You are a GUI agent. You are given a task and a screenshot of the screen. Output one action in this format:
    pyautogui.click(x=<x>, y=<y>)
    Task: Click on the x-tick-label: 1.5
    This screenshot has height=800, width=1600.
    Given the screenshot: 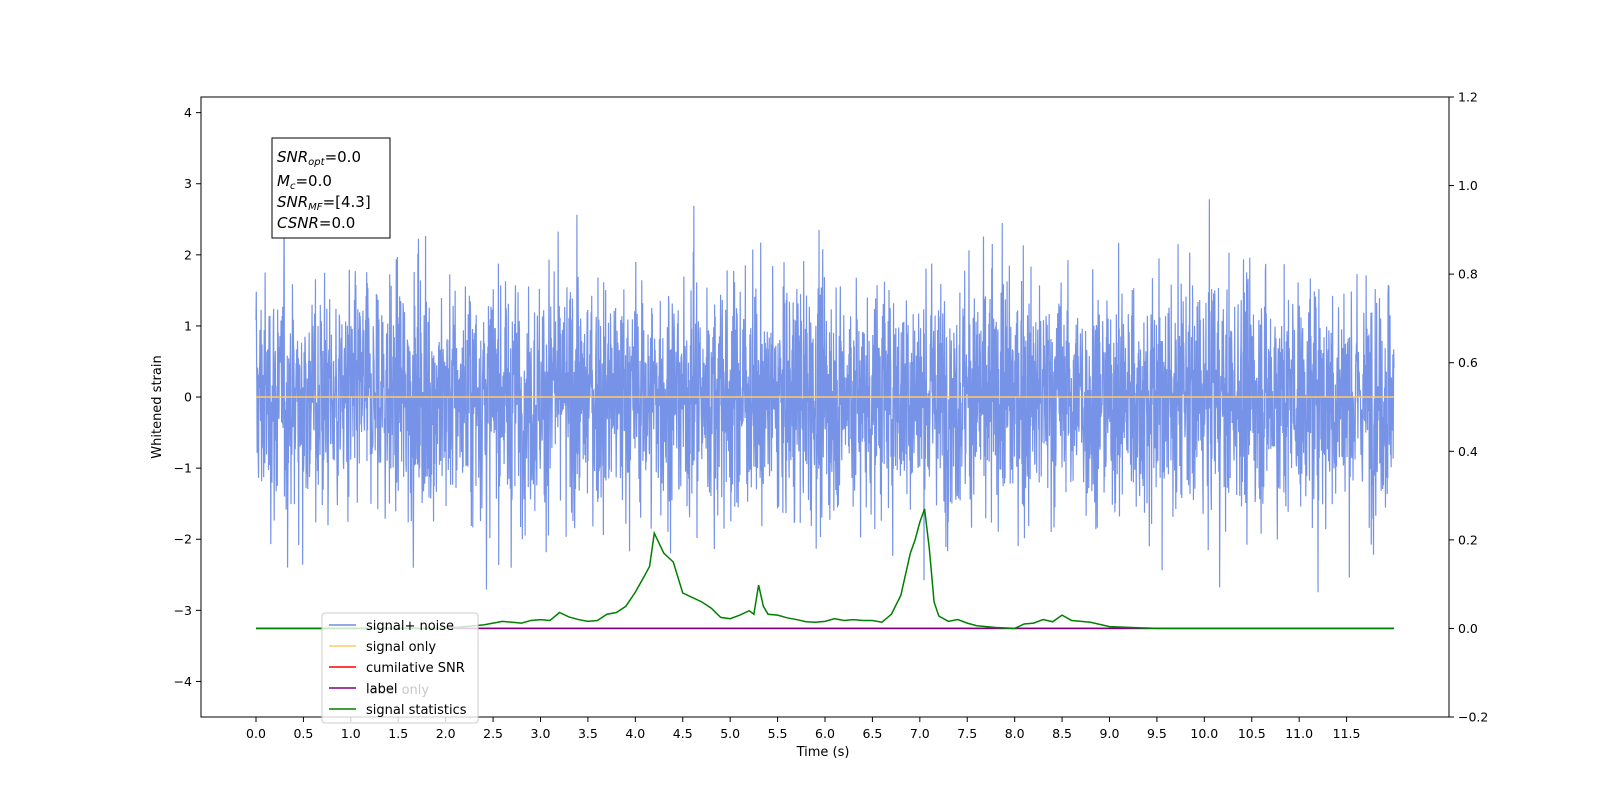 What is the action you would take?
    pyautogui.click(x=398, y=733)
    